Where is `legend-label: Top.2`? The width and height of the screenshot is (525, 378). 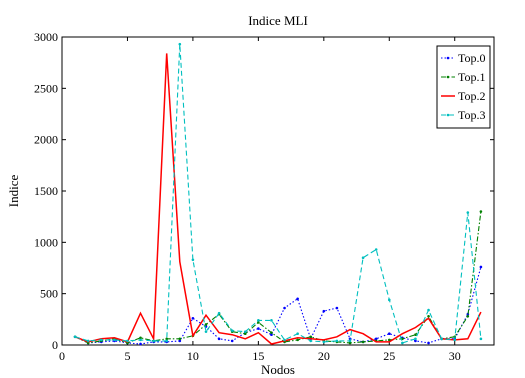 legend-label: Top.2 is located at coordinates (472, 96).